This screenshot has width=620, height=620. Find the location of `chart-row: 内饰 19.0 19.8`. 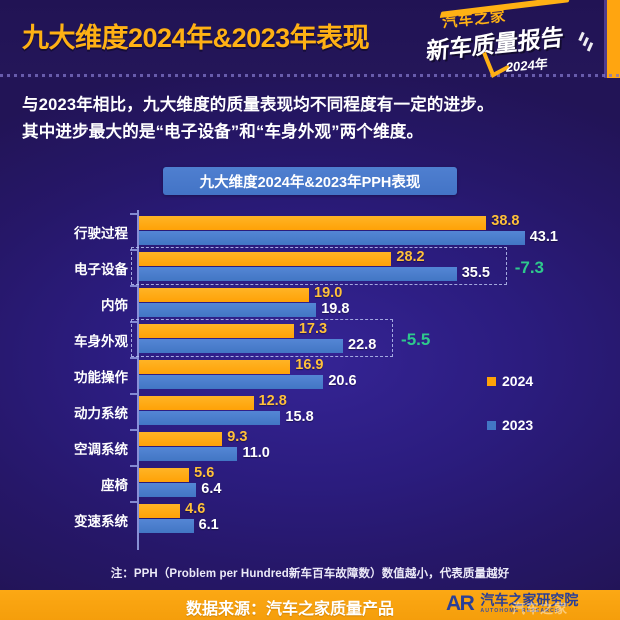

chart-row: 内饰 19.0 19.8 is located at coordinates (310, 303).